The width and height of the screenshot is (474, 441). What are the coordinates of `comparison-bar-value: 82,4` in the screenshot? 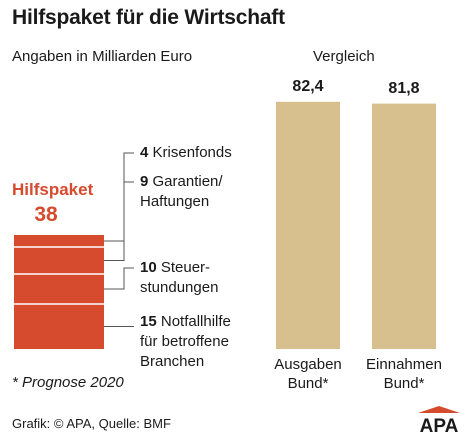 It's located at (308, 86).